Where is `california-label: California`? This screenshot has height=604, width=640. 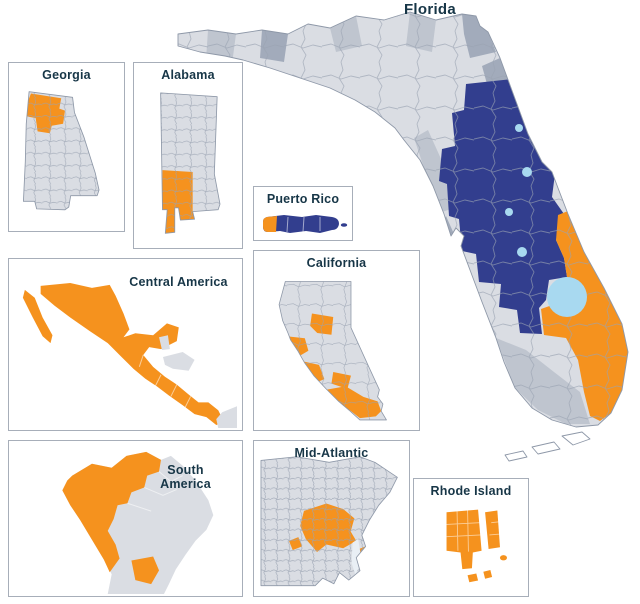
california-label: California is located at coordinates (336, 263).